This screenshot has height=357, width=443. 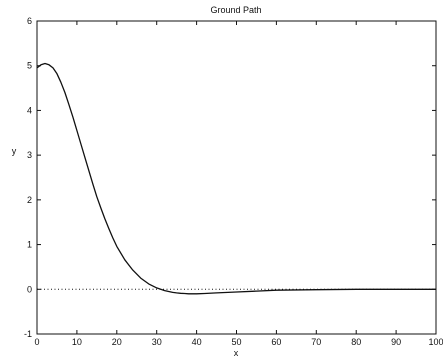 I want to click on x-tick-label: 100, so click(x=435, y=342).